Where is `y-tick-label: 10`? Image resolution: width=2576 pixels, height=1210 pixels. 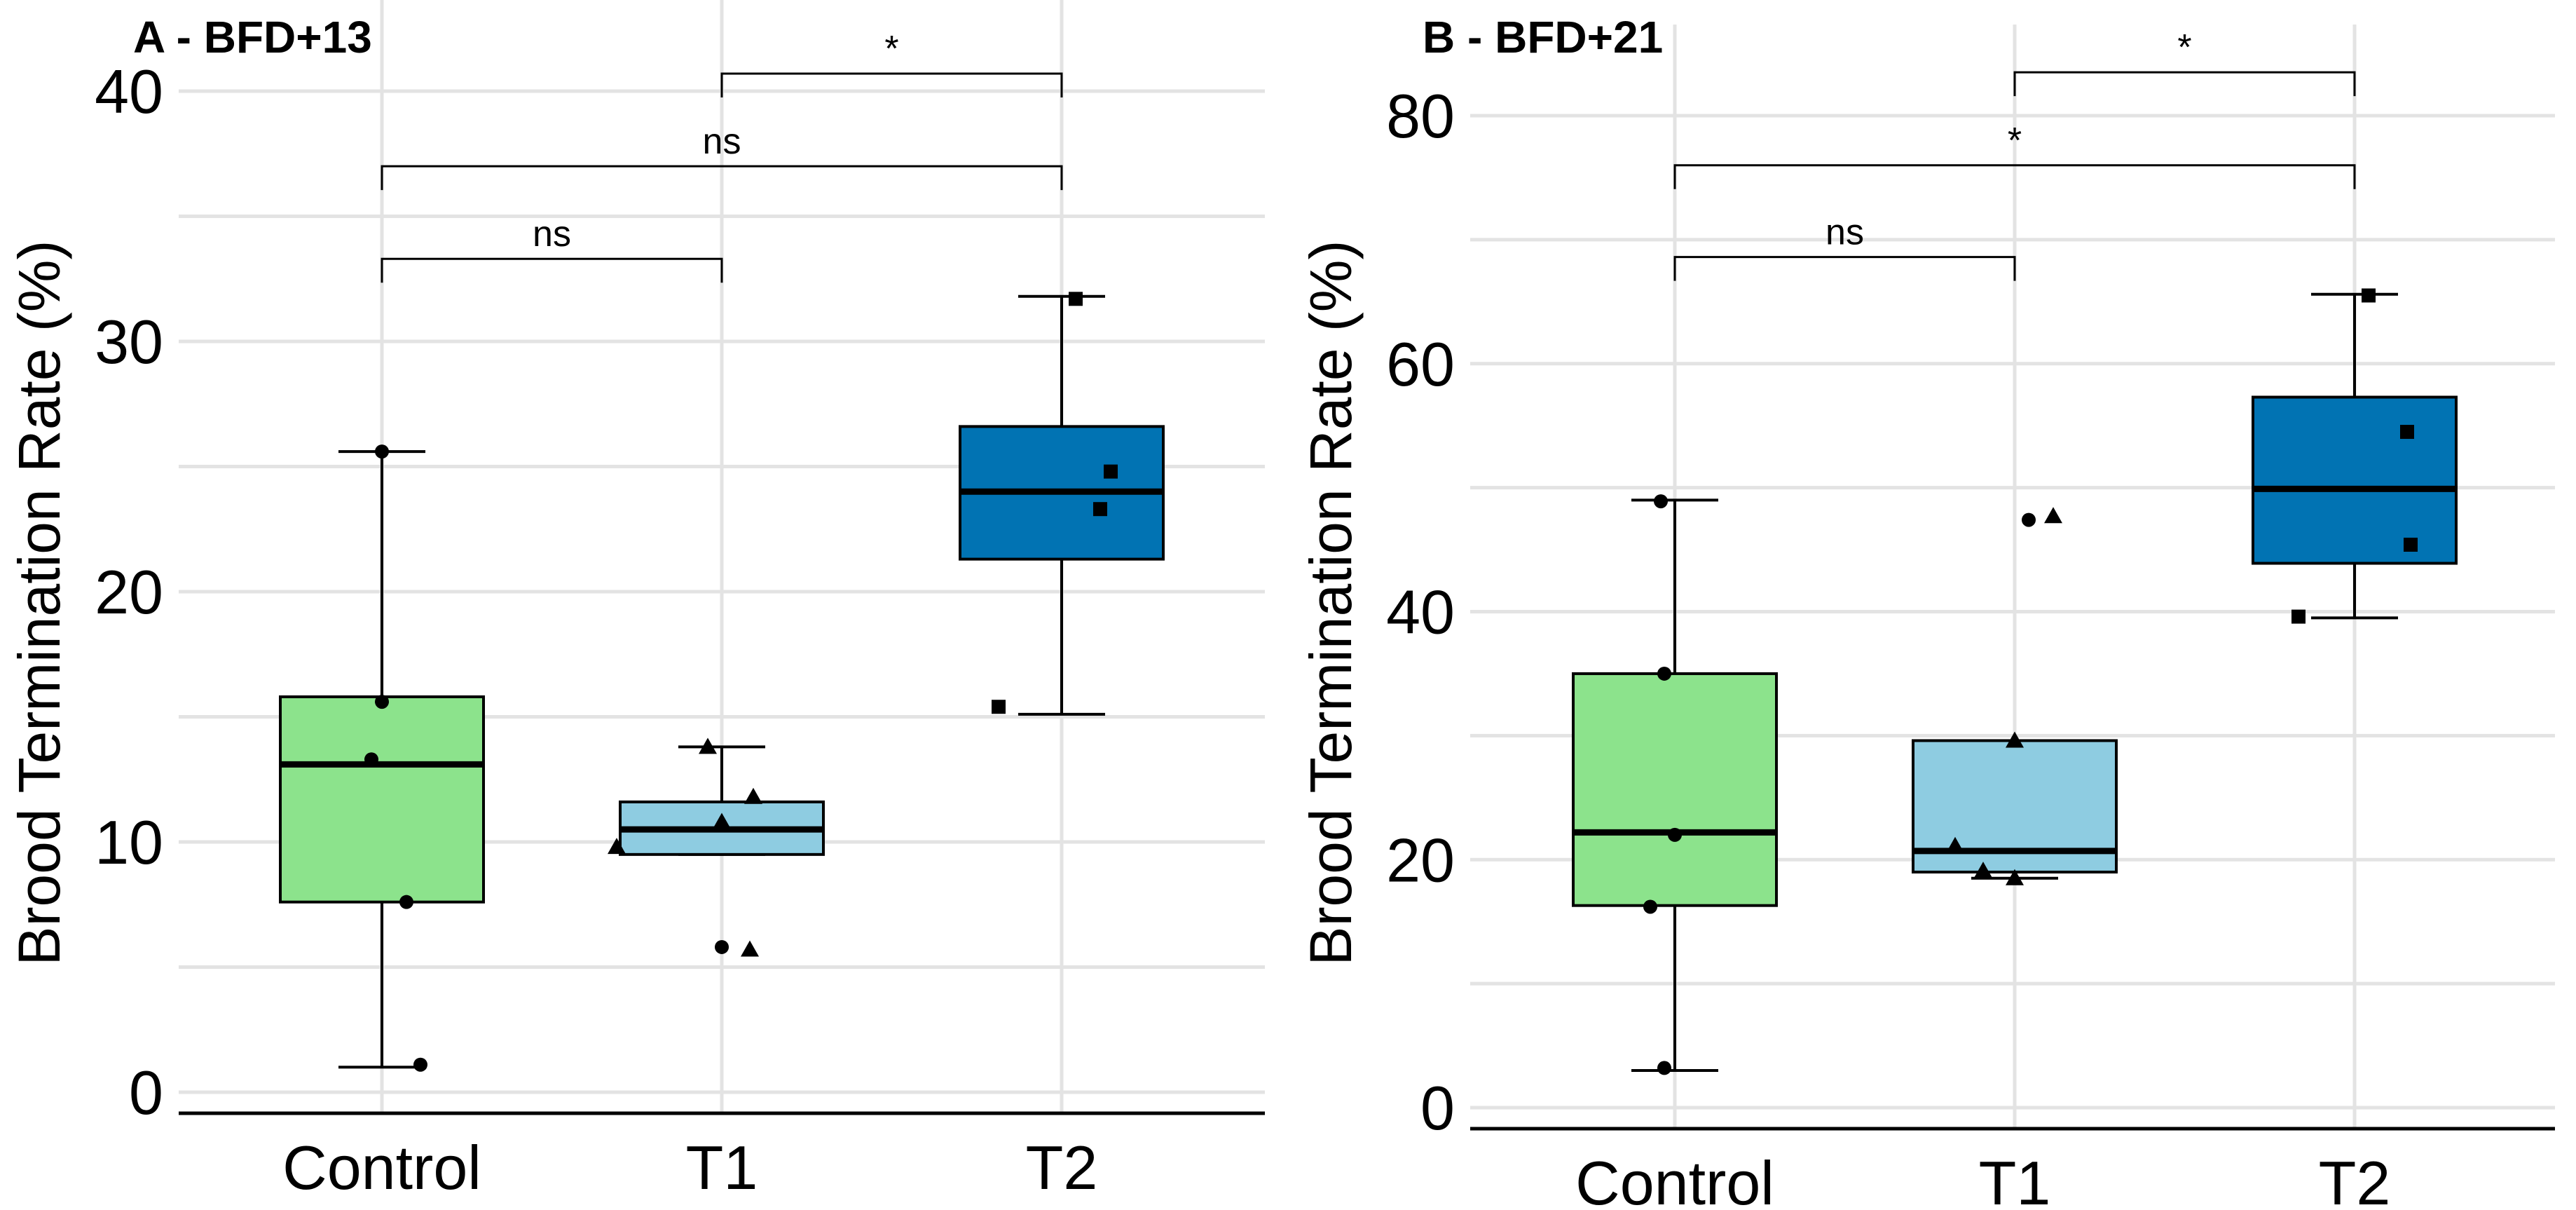
y-tick-label: 10 is located at coordinates (129, 842).